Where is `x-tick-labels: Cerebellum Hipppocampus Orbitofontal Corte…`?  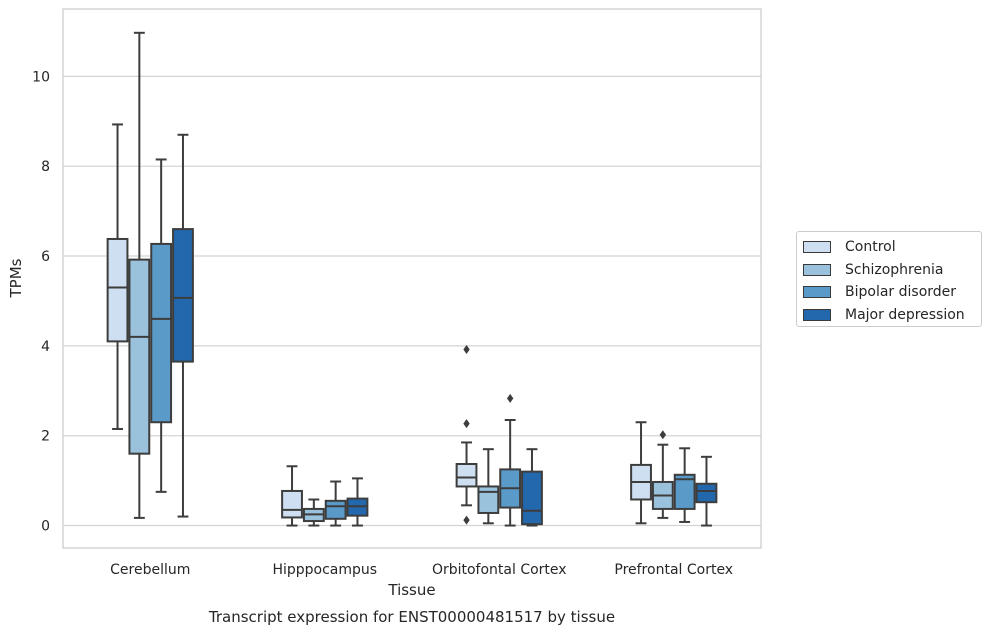 x-tick-labels: Cerebellum Hipppocampus Orbitofontal Corte… is located at coordinates (421, 570).